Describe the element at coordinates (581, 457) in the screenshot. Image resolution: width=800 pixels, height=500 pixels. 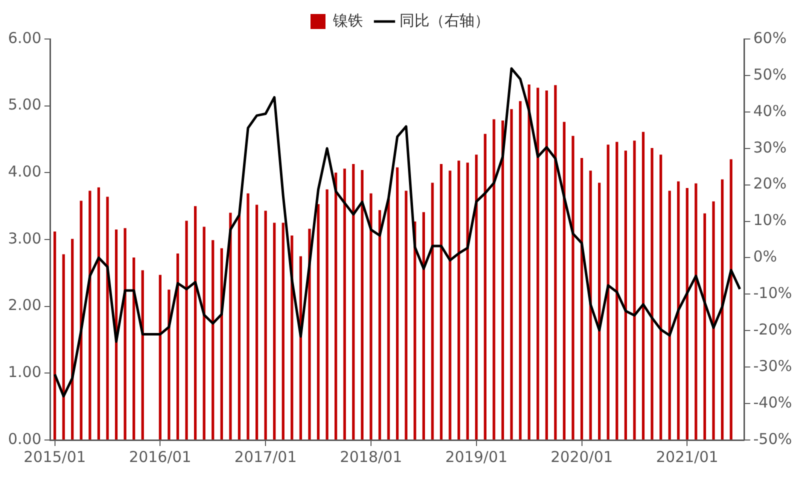
I see `x-tick-label: 2020/01` at that location.